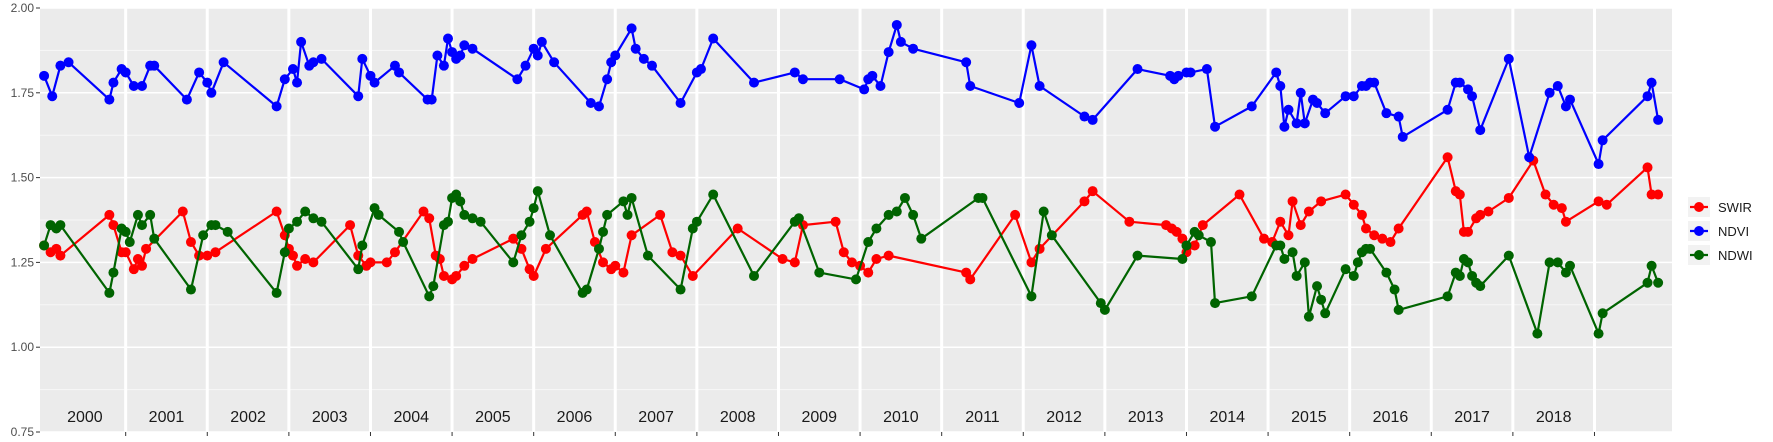 This screenshot has width=1773, height=442. What do you see at coordinates (1472, 417) in the screenshot?
I see `year-label: 2017` at bounding box center [1472, 417].